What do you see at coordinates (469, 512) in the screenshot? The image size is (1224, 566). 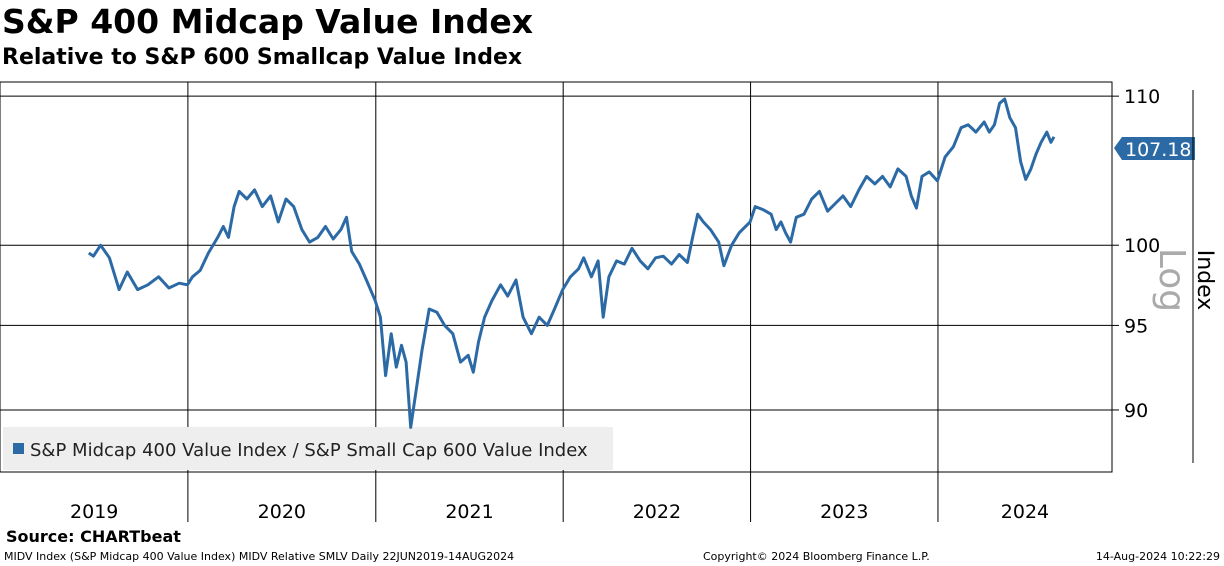 I see `x-tick-label: 2021` at bounding box center [469, 512].